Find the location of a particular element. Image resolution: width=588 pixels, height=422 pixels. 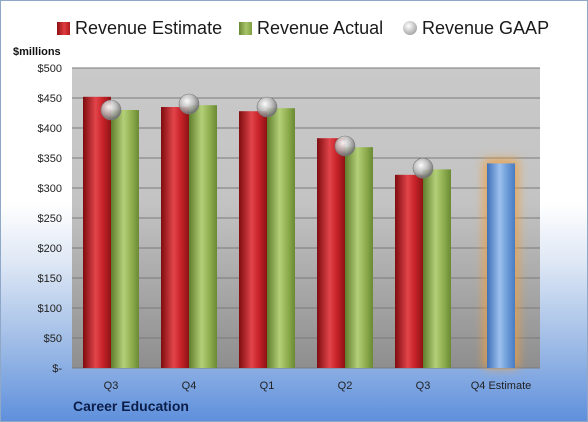

y-tick-label: $100 is located at coordinates (50, 309).